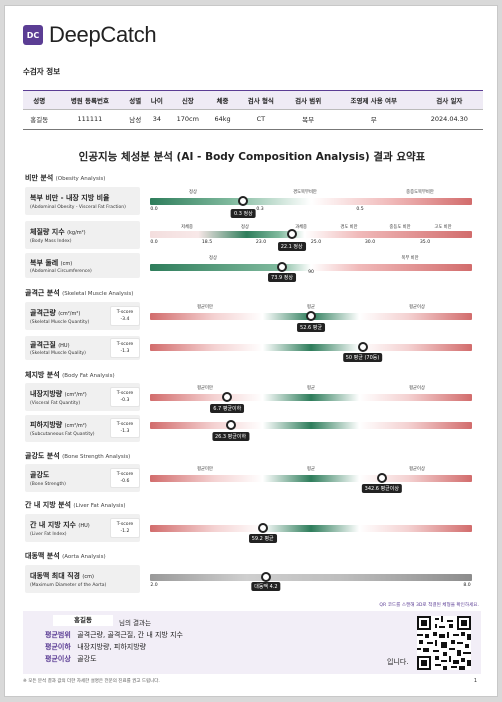 Image resolution: width=502 pixels, height=702 pixels. Describe the element at coordinates (44, 263) in the screenshot. I see `metric-name: 복부 둘레` at that location.